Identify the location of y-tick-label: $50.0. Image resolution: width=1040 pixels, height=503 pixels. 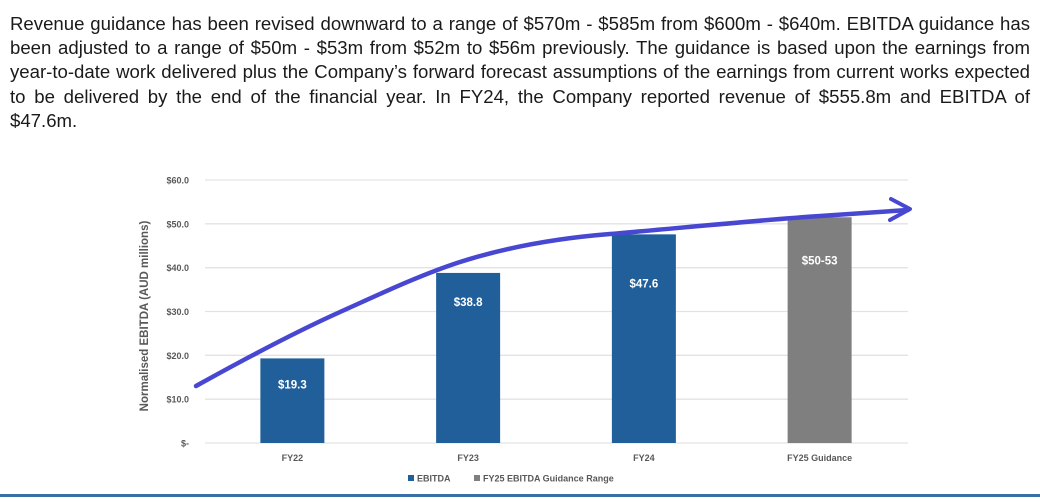
(177, 224).